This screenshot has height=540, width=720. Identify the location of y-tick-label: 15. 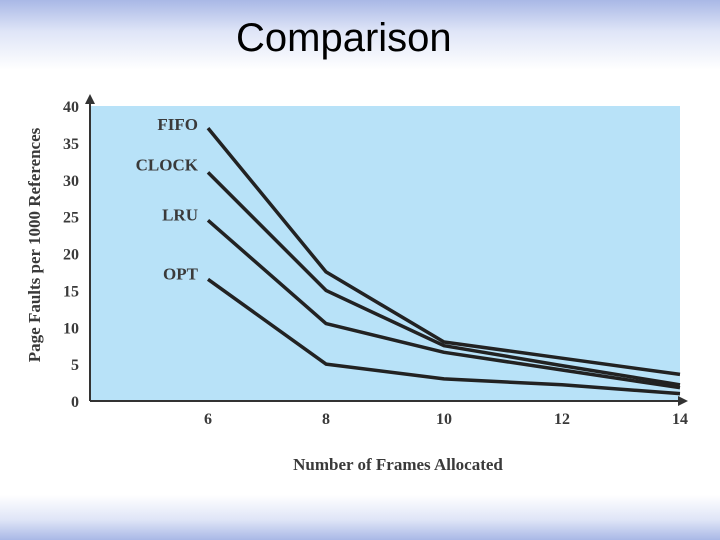
(71, 291).